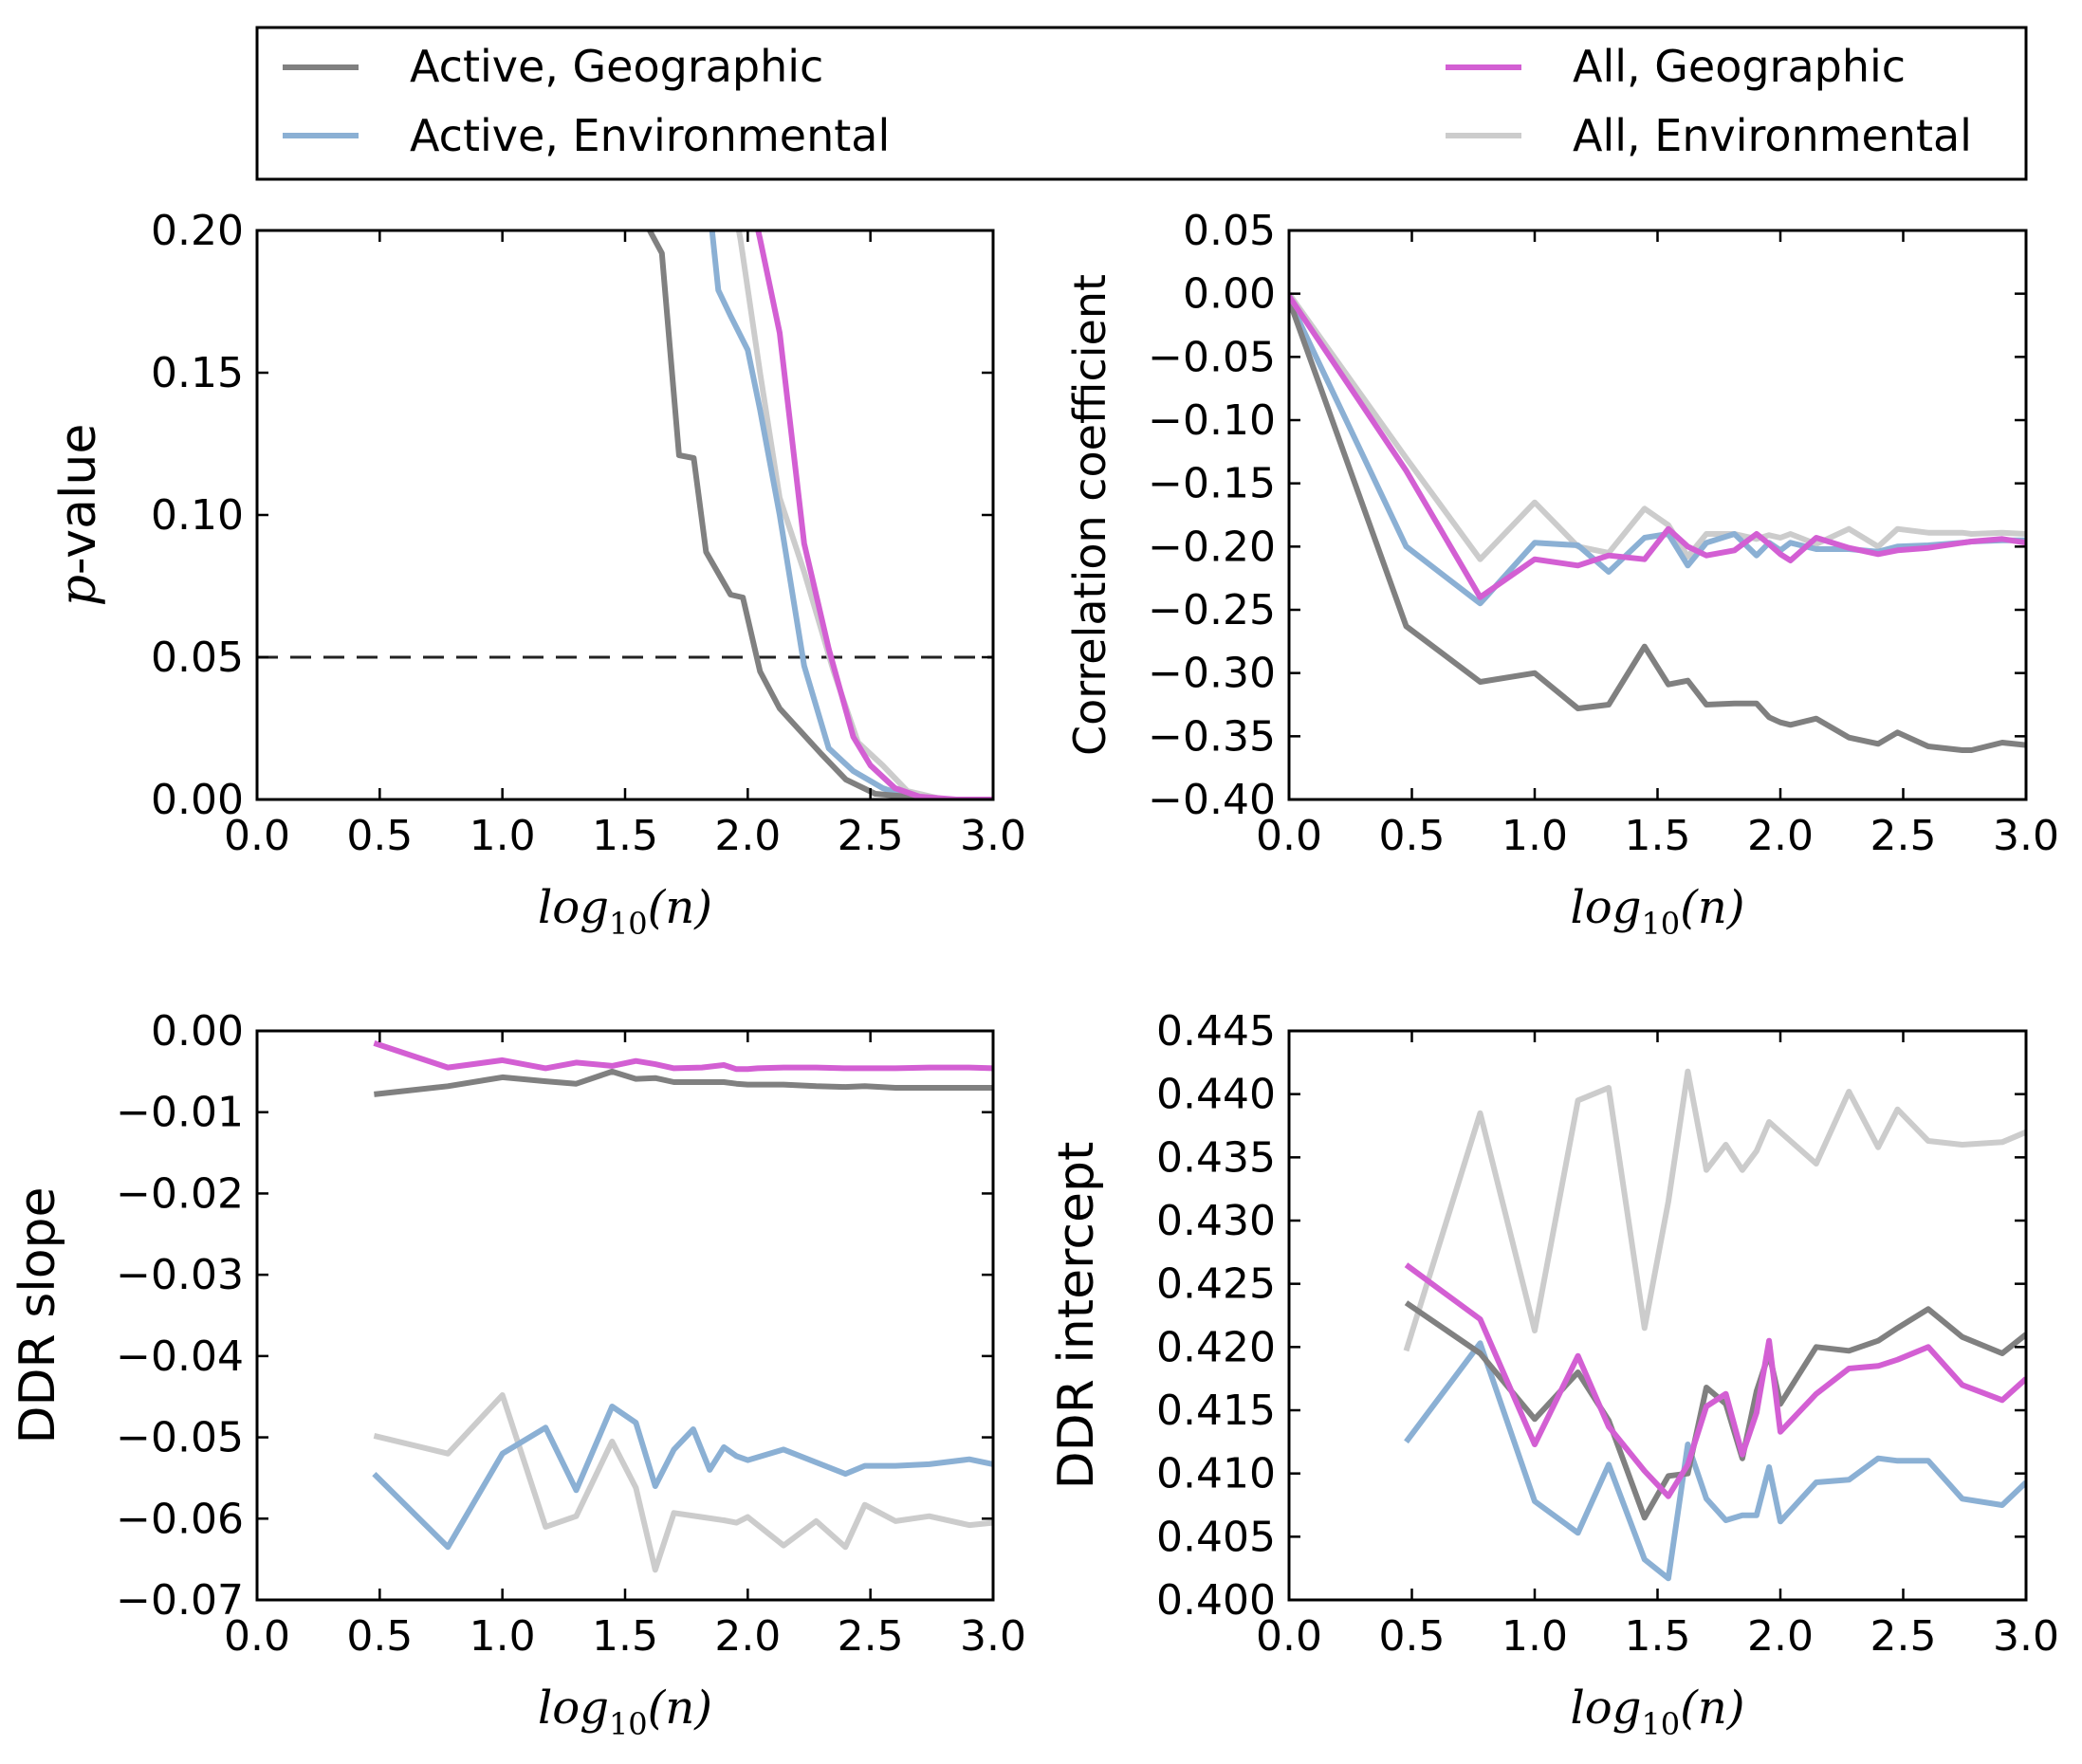  What do you see at coordinates (180, 1113) in the screenshot?
I see `y-tick-label: −0.01` at bounding box center [180, 1113].